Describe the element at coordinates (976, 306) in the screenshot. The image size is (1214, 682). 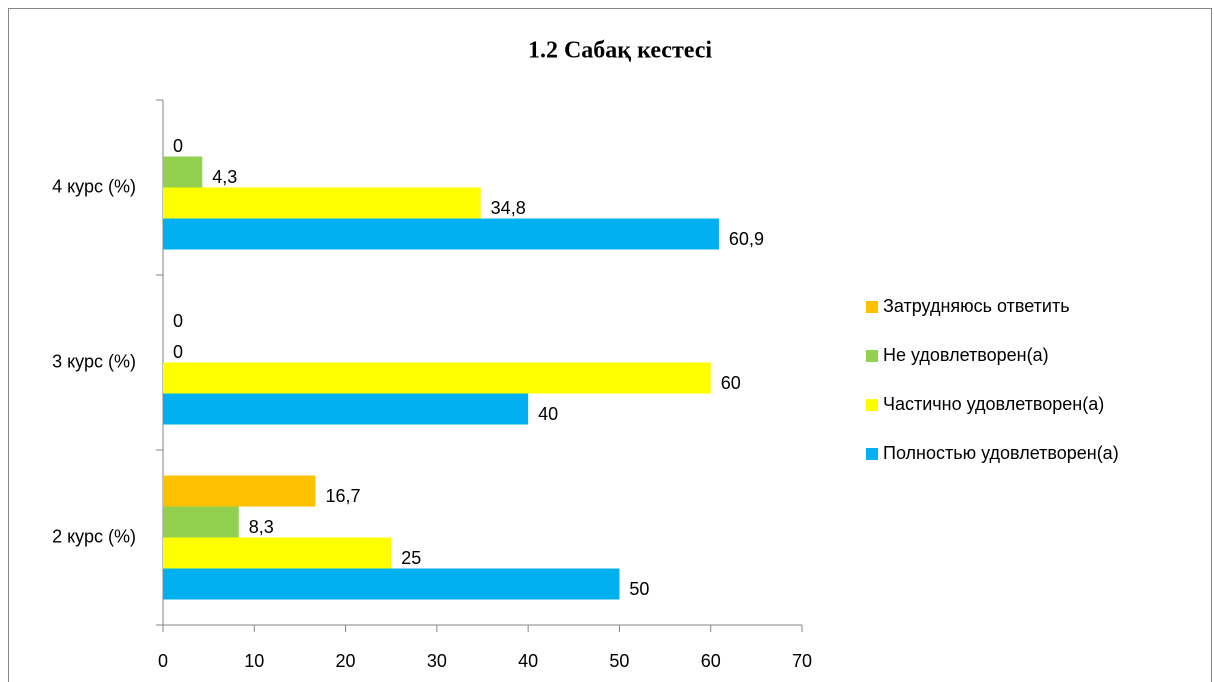
I see `legend-label: Затрудняюсь ответить` at that location.